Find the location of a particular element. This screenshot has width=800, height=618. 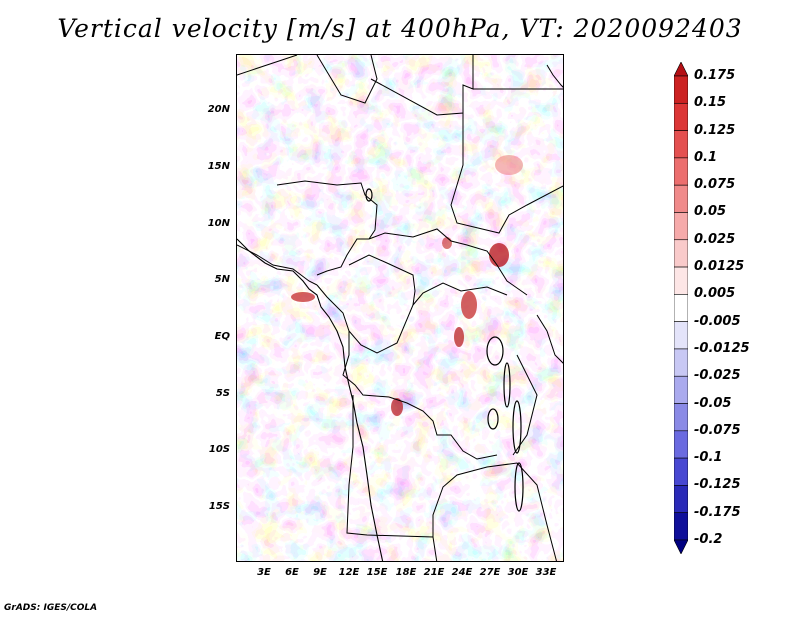

colorbar-label: 0.15 is located at coordinates (710, 103).